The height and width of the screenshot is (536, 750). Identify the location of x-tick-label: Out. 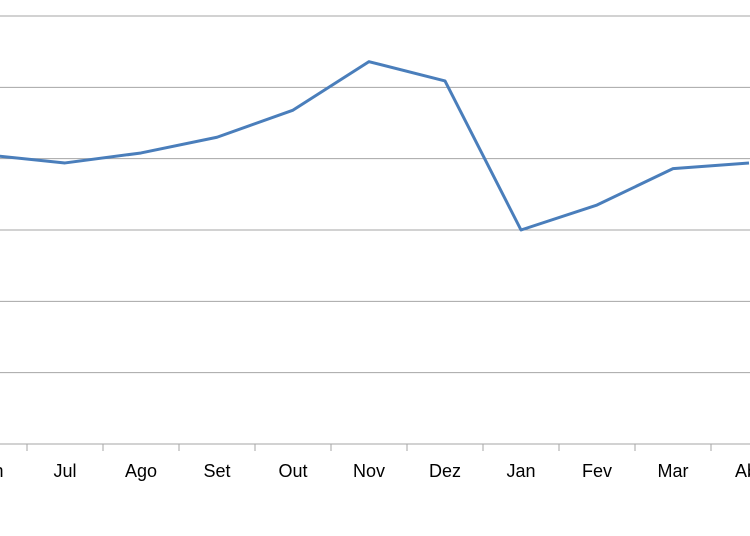
(292, 471).